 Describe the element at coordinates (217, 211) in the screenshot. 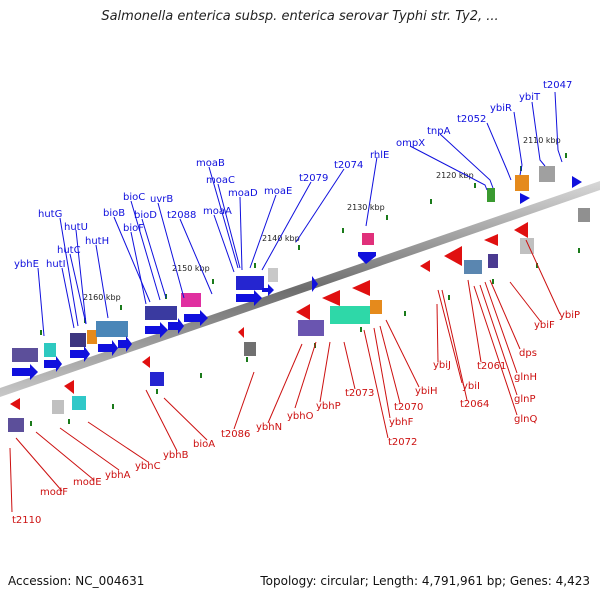

I see `gene-label-moaA: moaA` at that location.